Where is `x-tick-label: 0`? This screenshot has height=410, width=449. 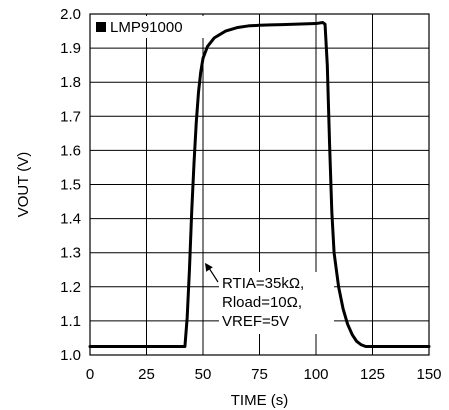 x-tick-label: 0 is located at coordinates (90, 374).